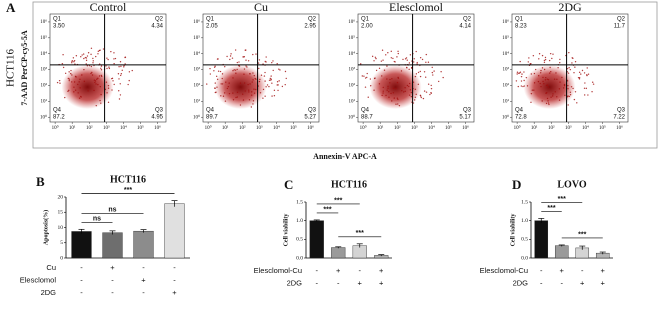  What do you see at coordinates (72, 128) in the screenshot?
I see `x-tick-label: 10¹` at bounding box center [72, 128].